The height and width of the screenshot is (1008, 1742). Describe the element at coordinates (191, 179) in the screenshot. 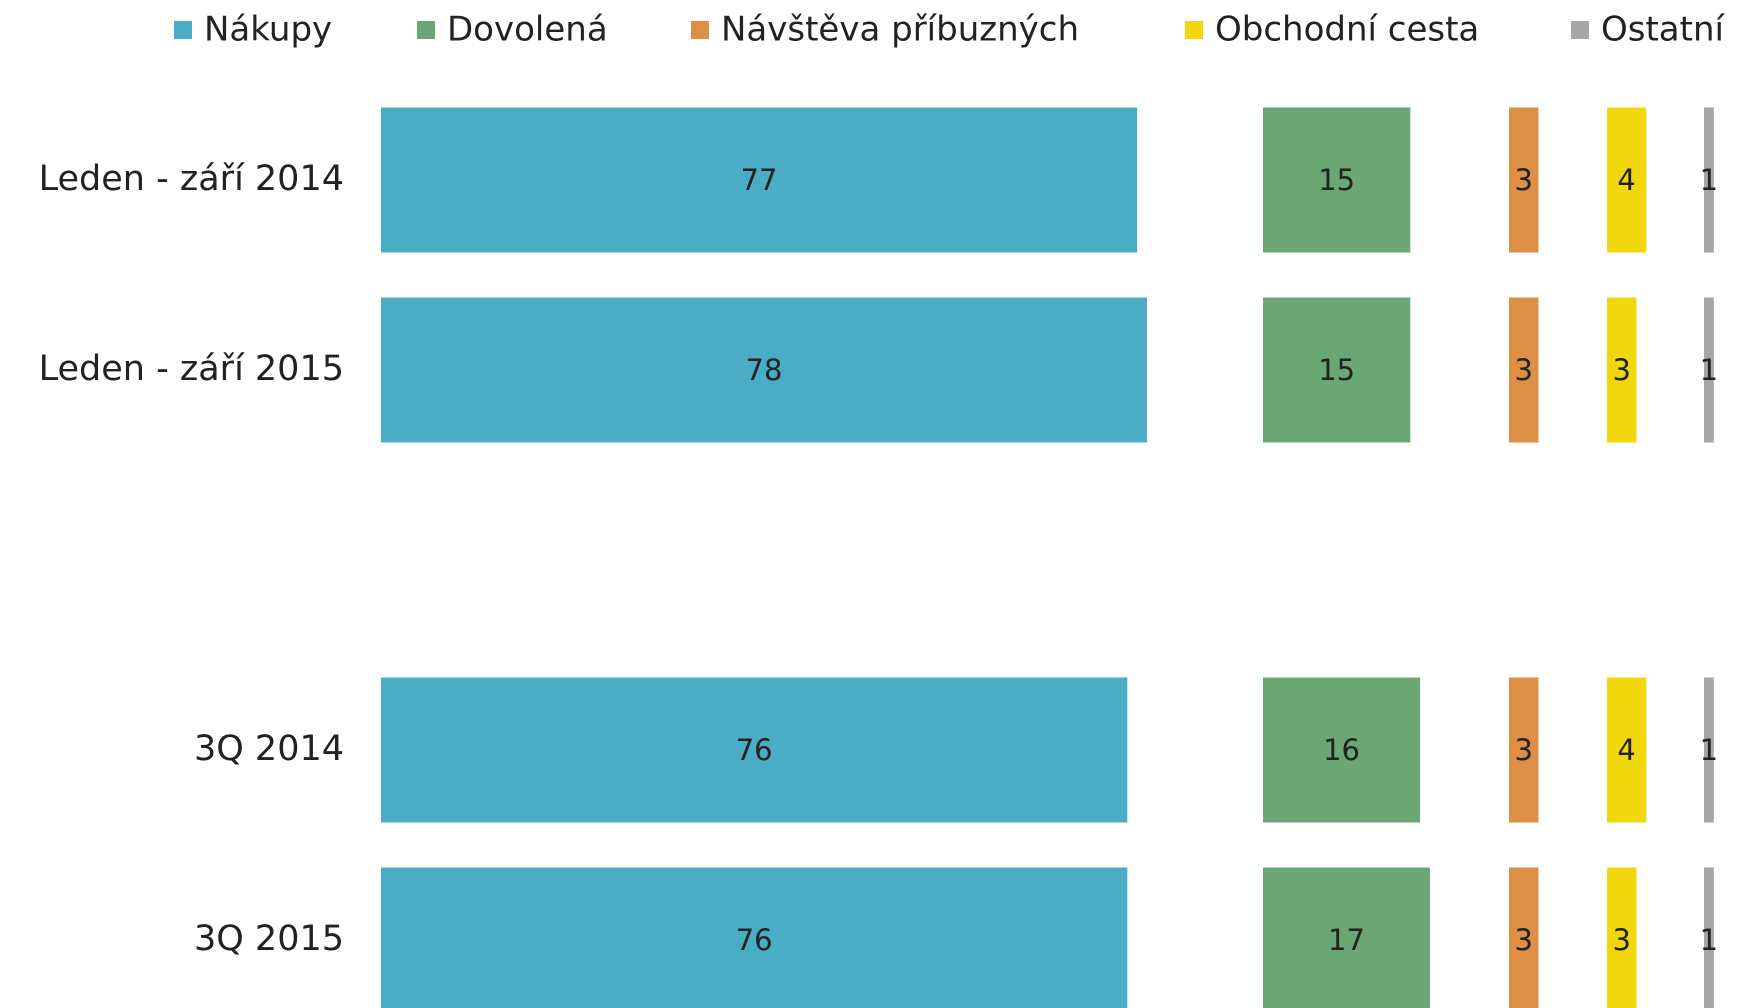

I see `category-label: Leden - září 2014` at that location.